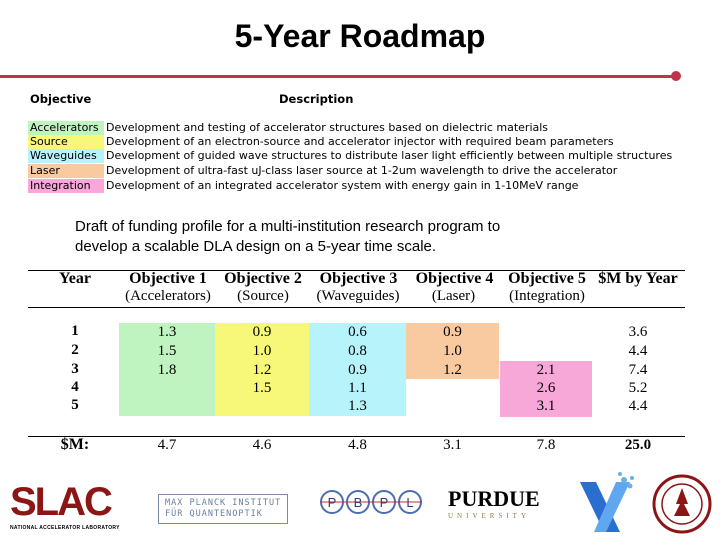 This screenshot has height=541, width=720. Describe the element at coordinates (262, 388) in the screenshot. I see `o2-cell: 1.5` at that location.